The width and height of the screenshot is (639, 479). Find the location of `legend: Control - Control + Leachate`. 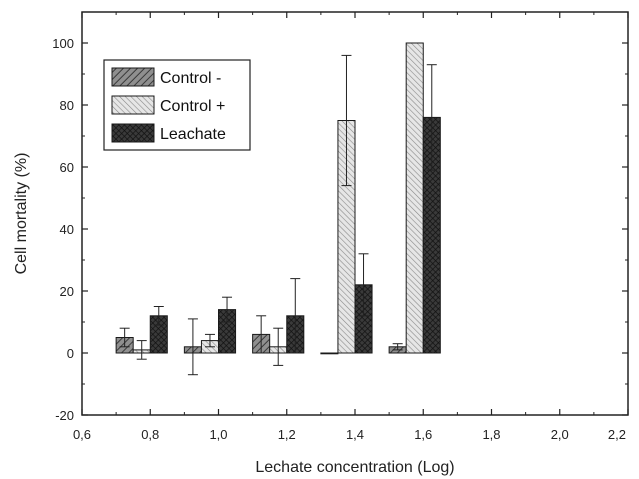

legend: Control - Control + Leachate is located at coordinates (177, 105).